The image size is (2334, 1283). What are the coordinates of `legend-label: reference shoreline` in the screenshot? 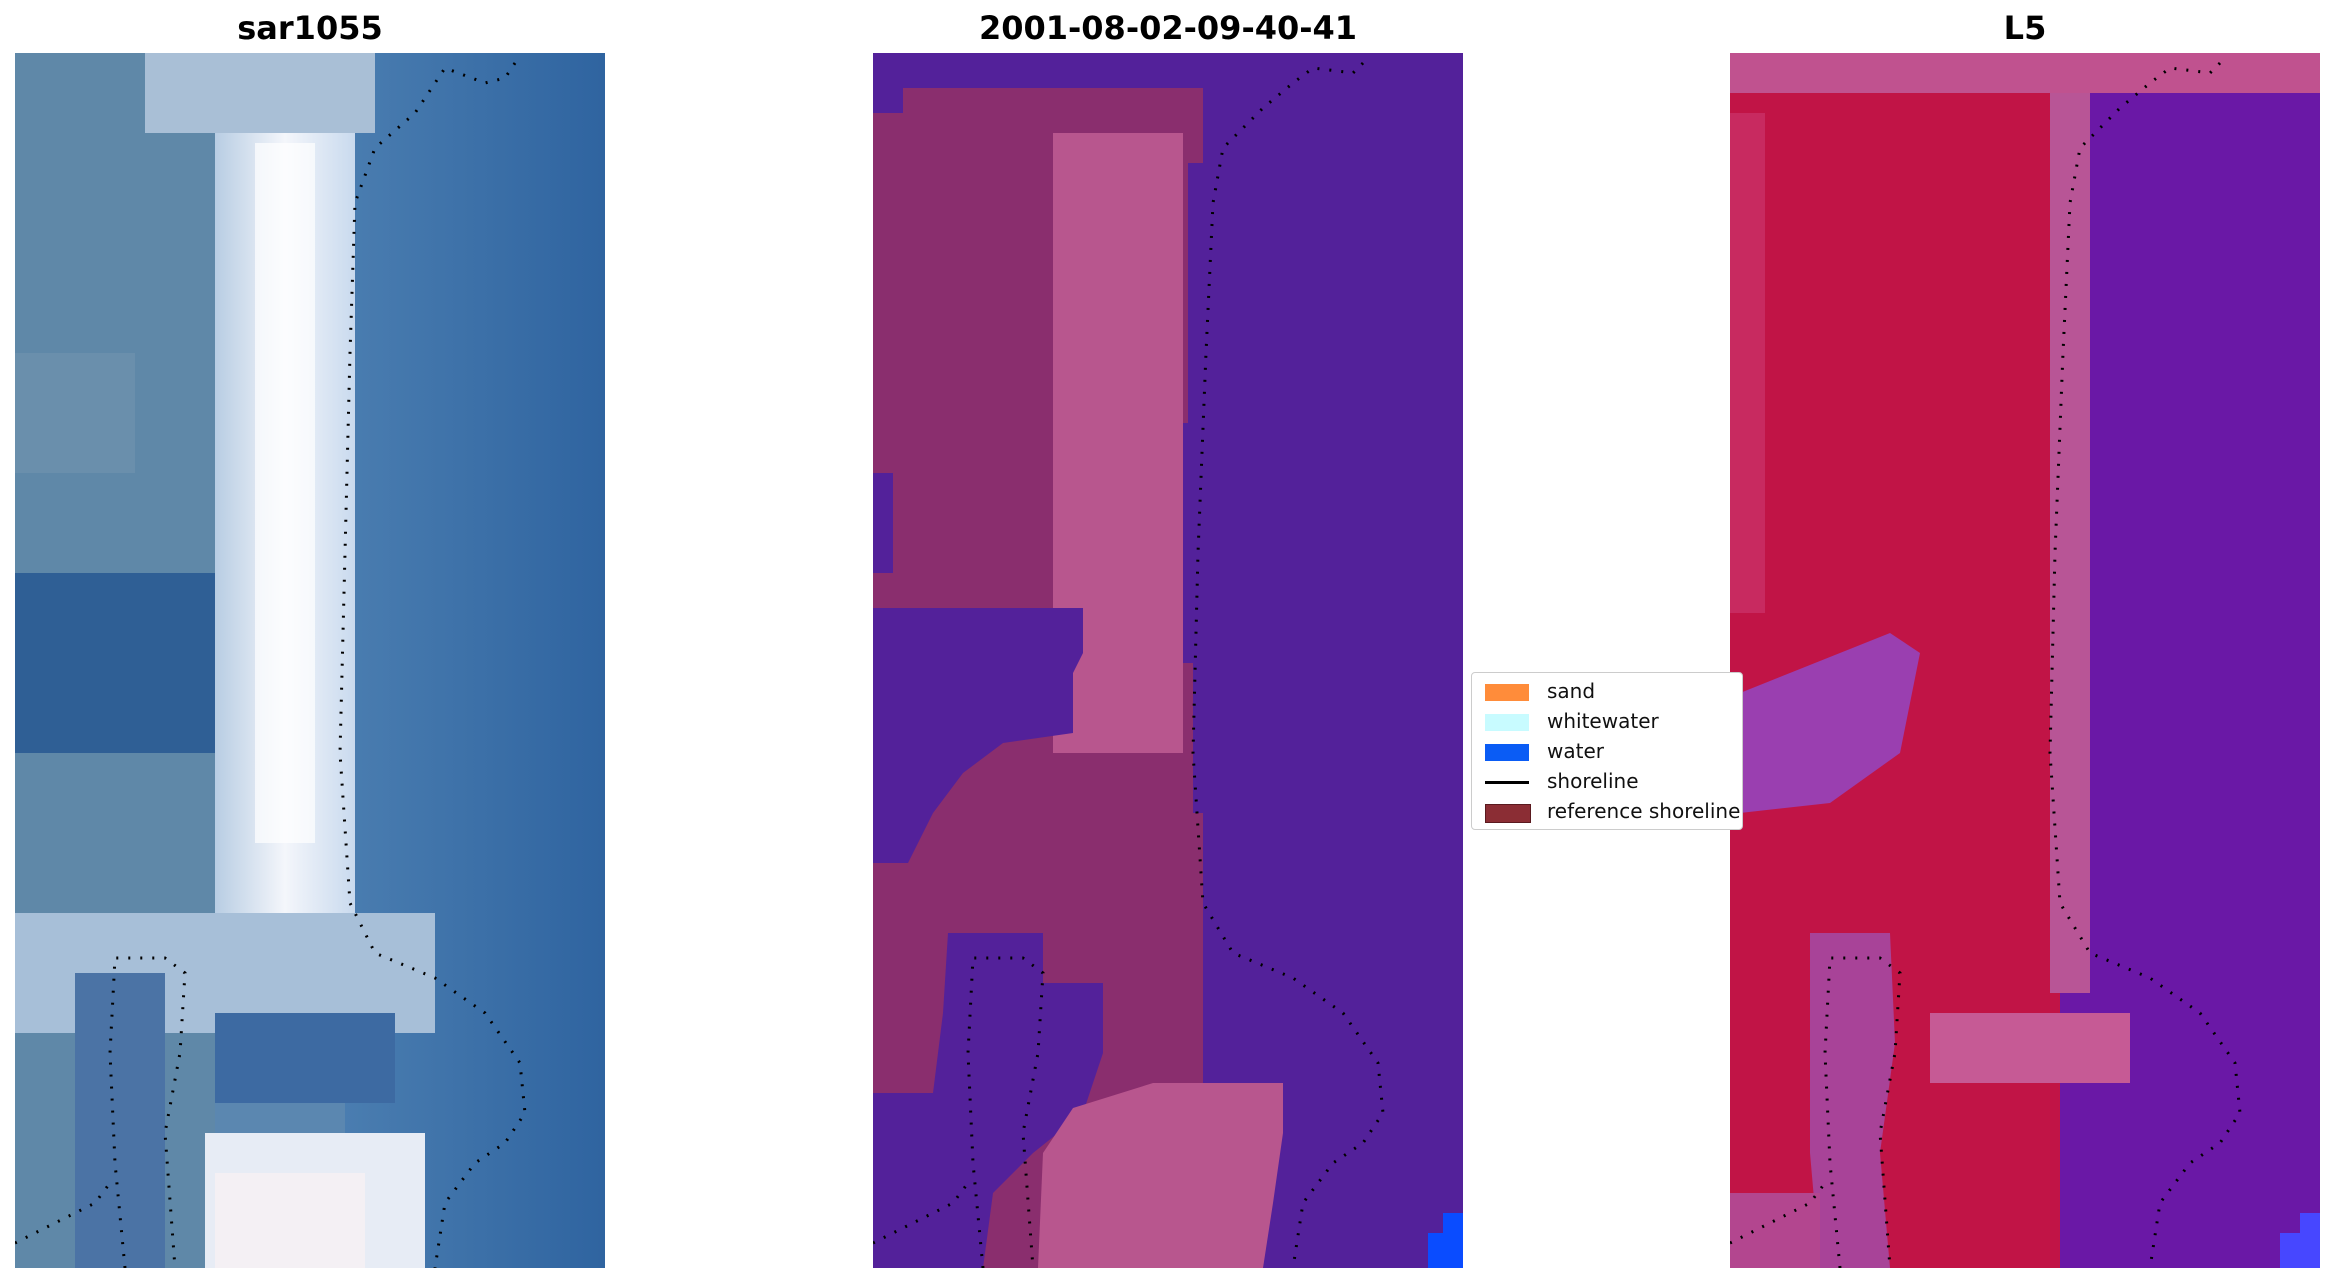 It's located at (1644, 811).